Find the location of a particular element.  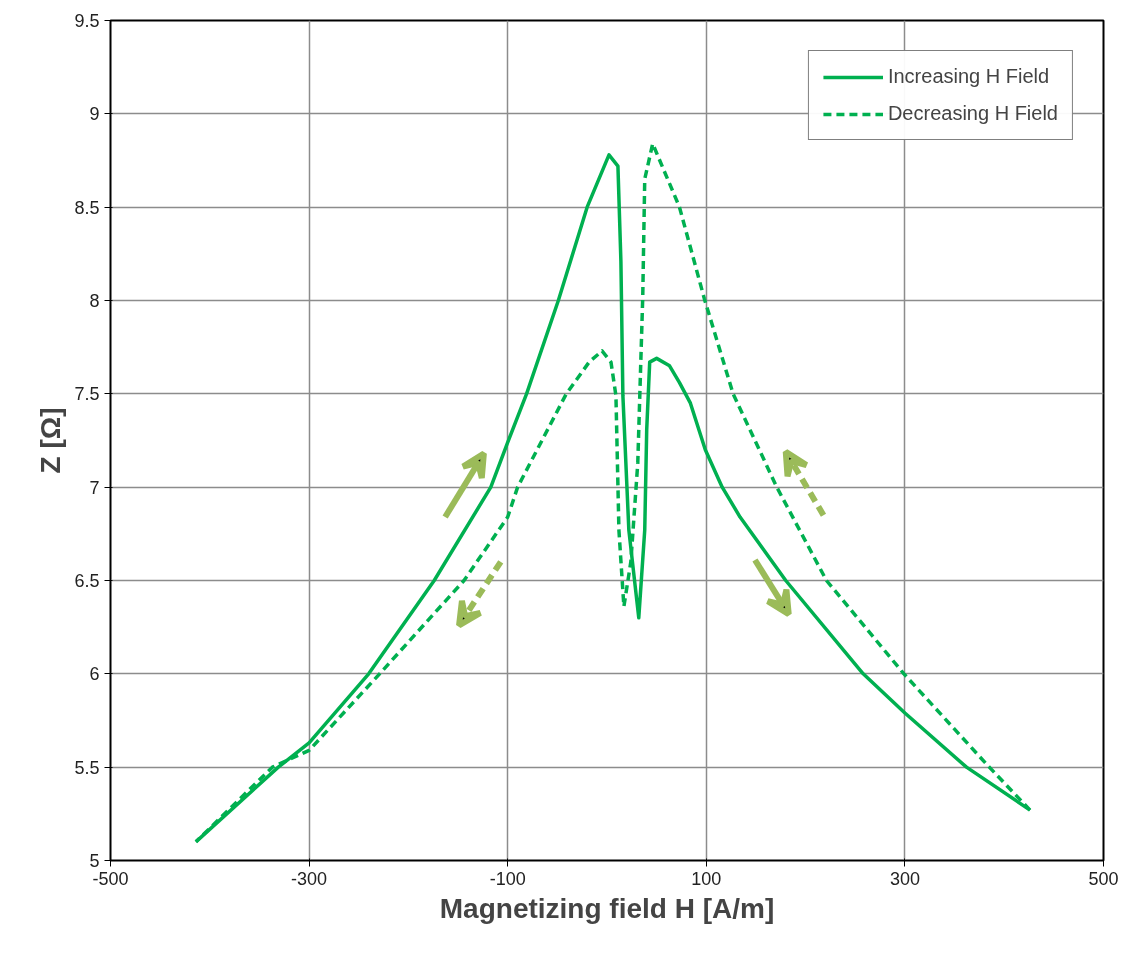

legend-label: Decreasing H Field is located at coordinates (972, 113).